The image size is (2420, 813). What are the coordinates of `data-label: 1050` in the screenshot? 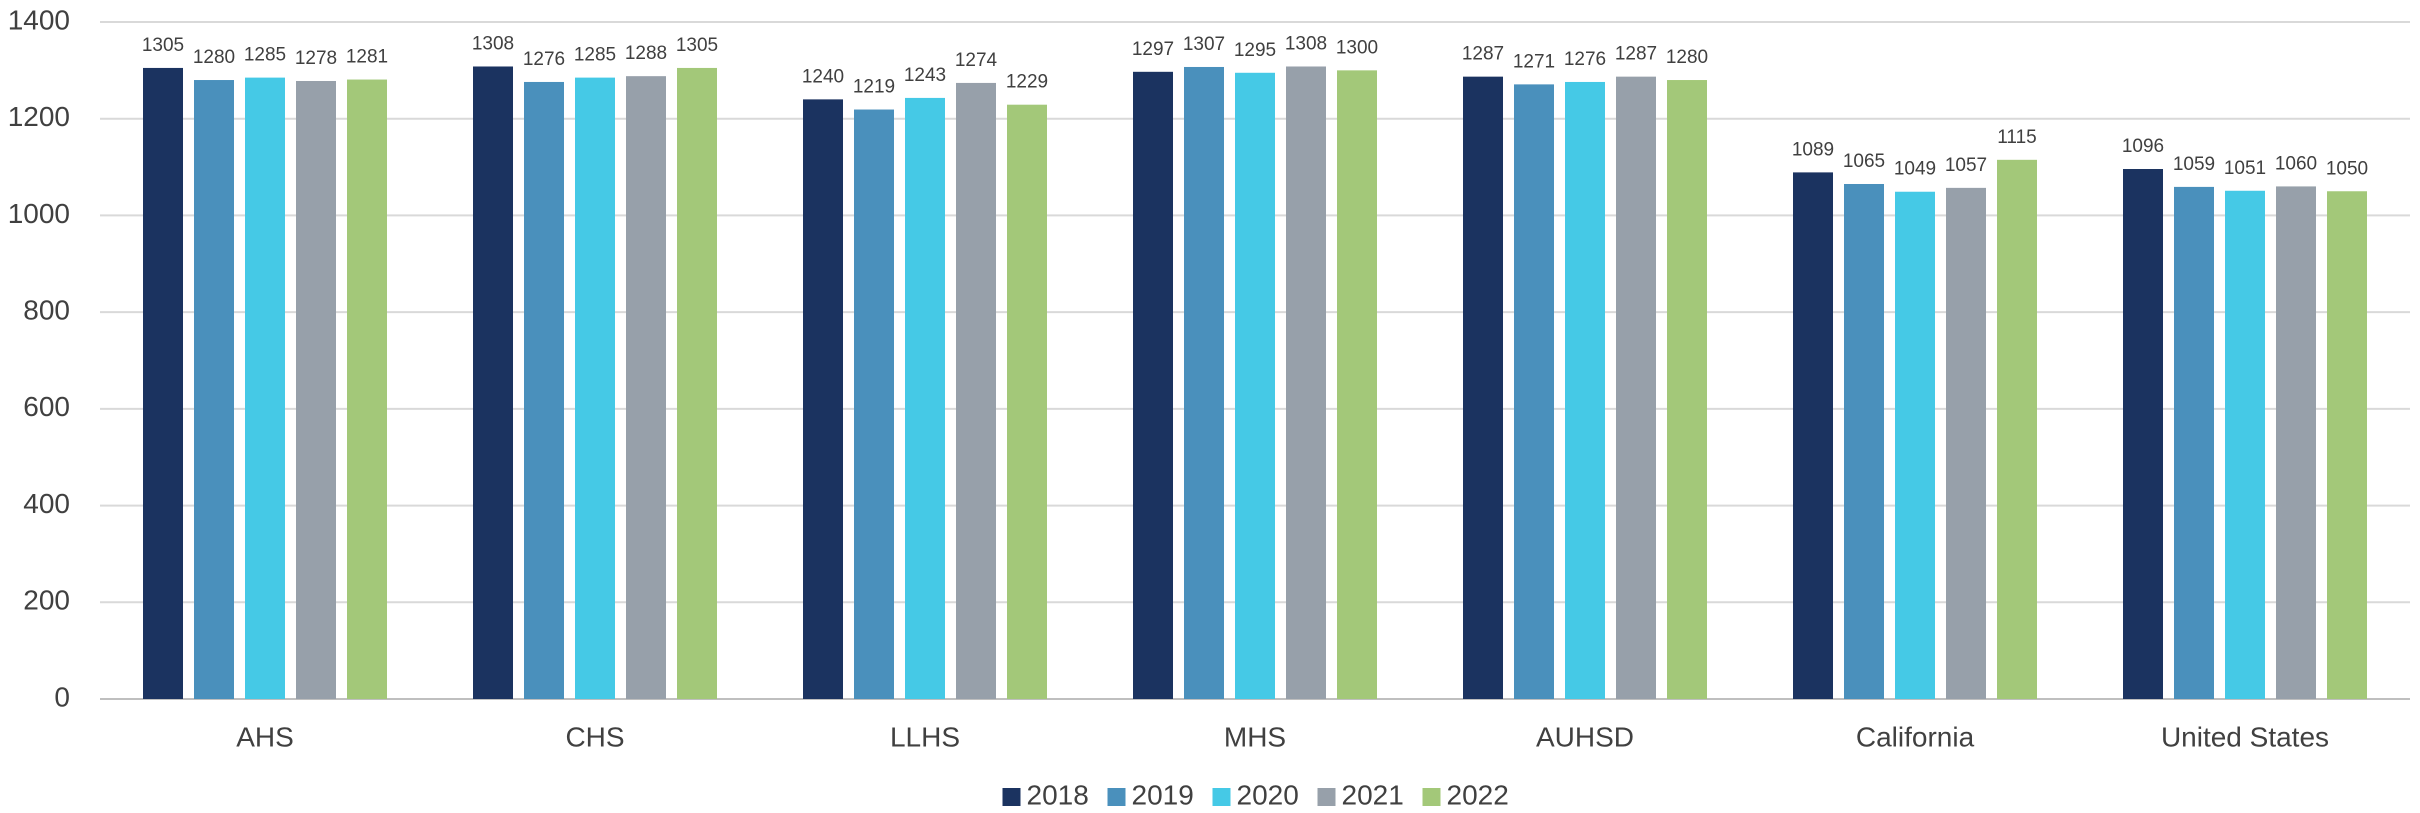 It's located at (2347, 168).